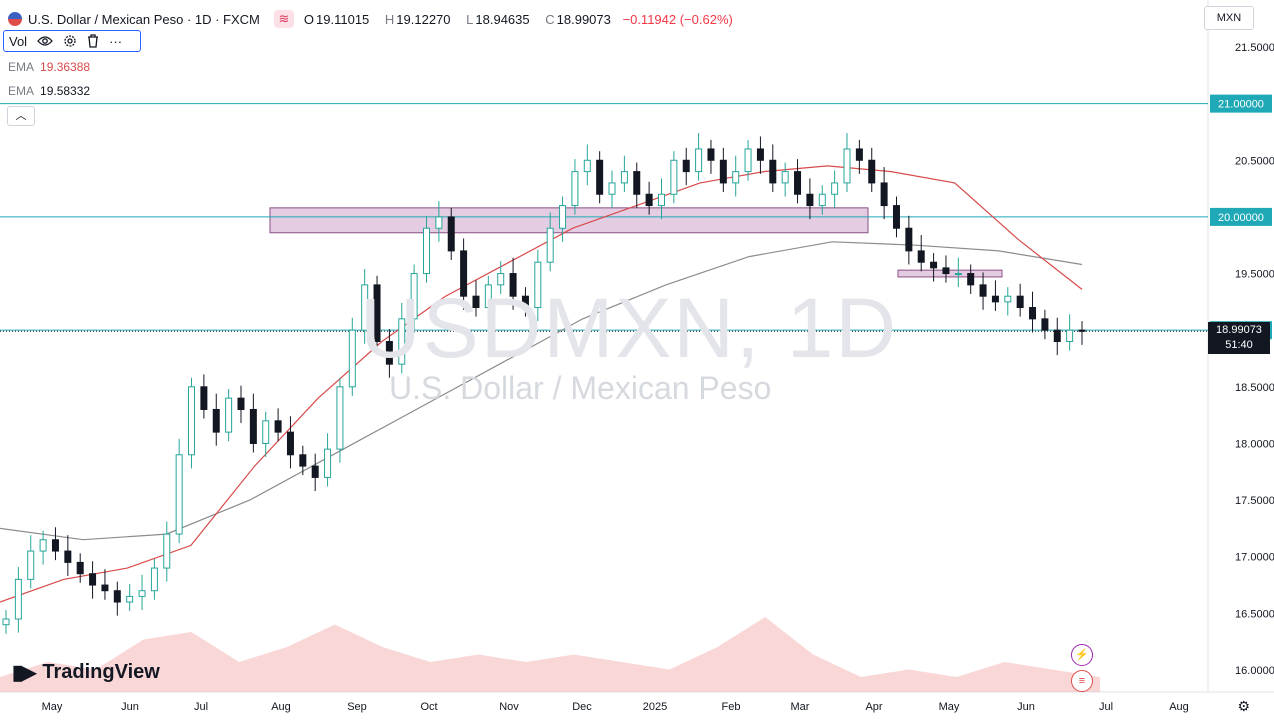  What do you see at coordinates (1254, 48) in the screenshot?
I see `price-tick-label: 21.50000` at bounding box center [1254, 48].